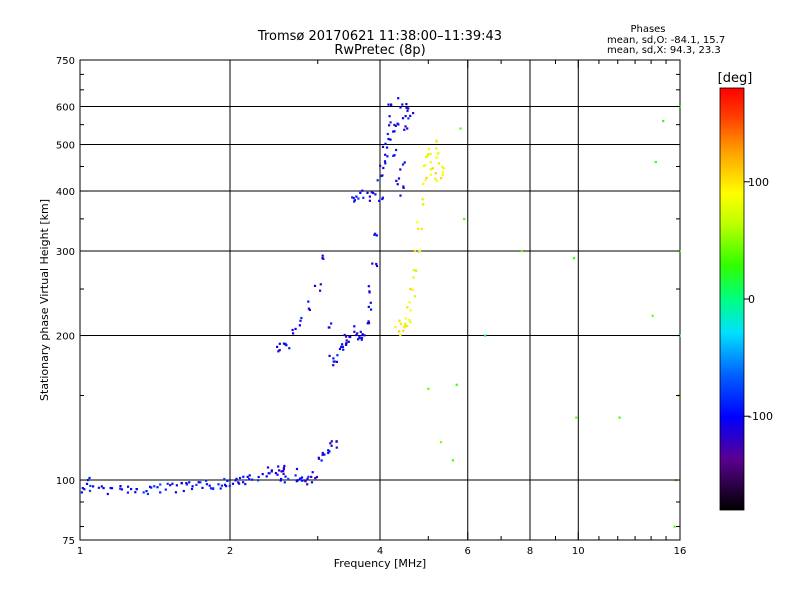 This screenshot has width=800, height=600. I want to click on y-tick-label: 100, so click(65, 481).